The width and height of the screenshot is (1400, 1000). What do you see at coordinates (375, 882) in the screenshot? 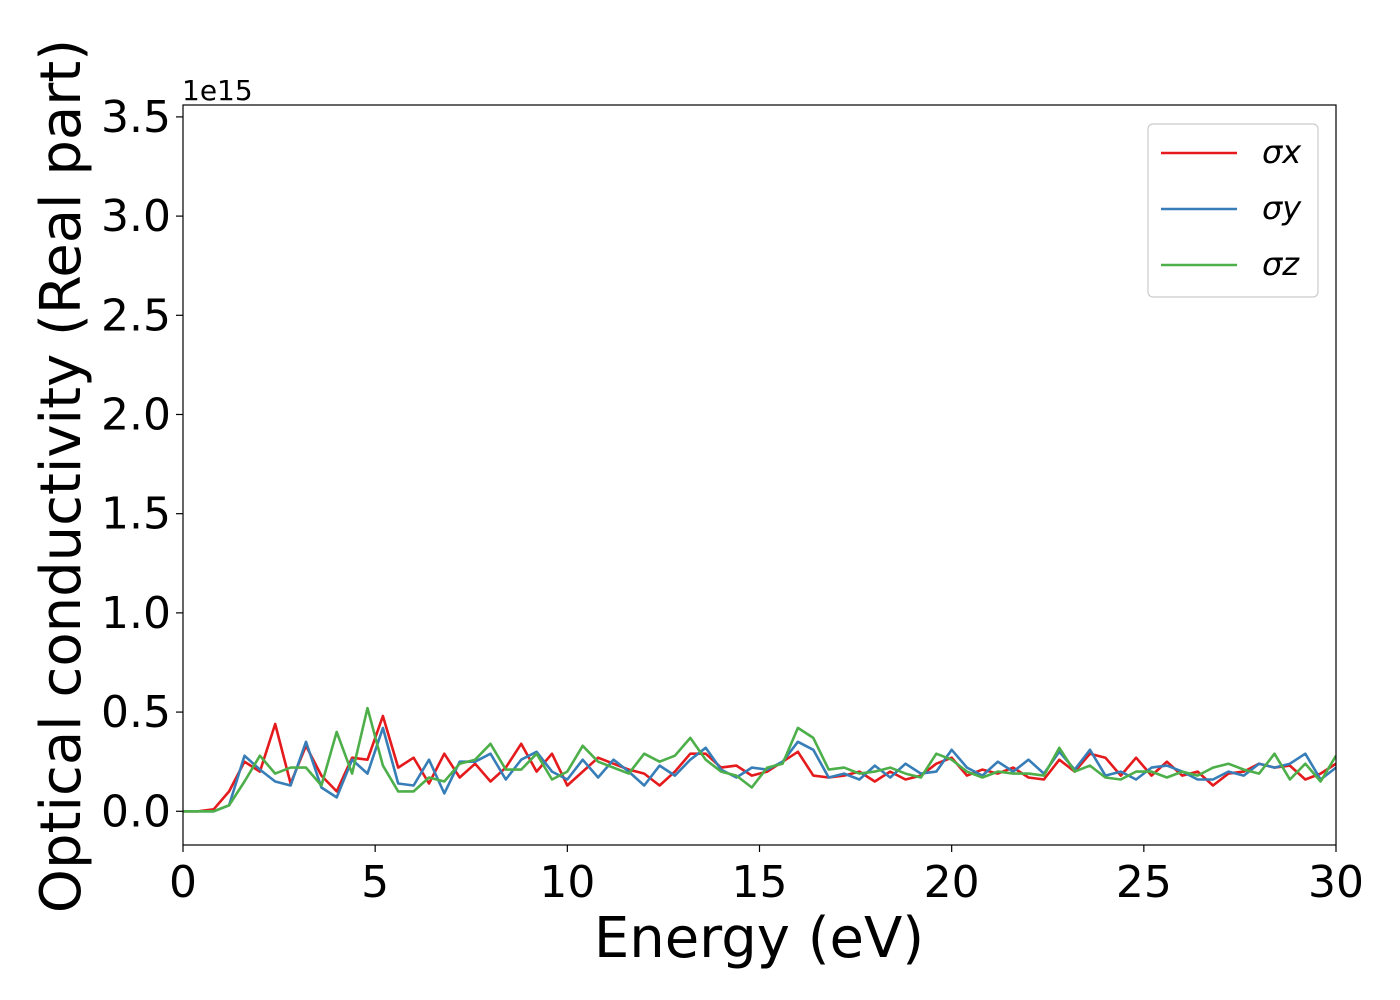
I see `x-tick-label: 5` at bounding box center [375, 882].